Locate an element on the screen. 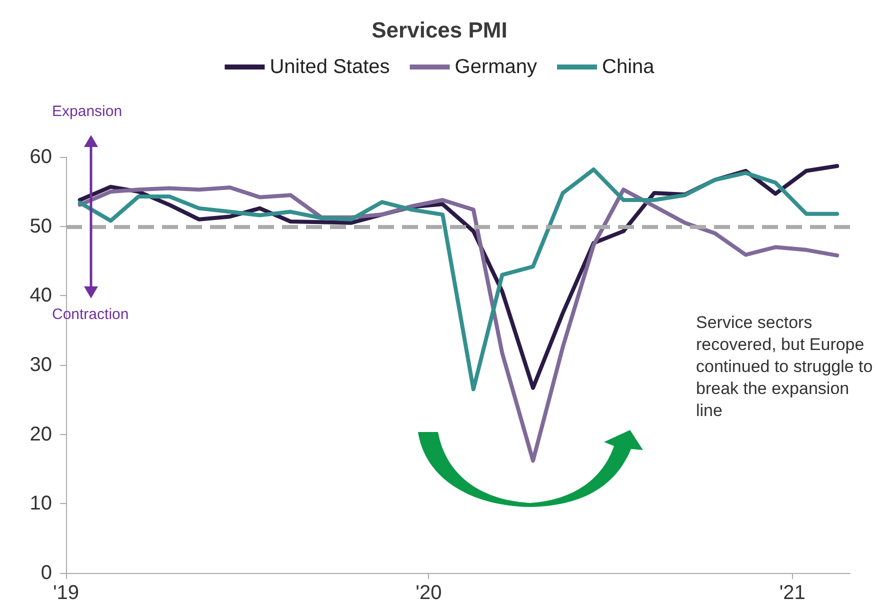 This screenshot has width=879, height=613. y-tick-label: 10 is located at coordinates (41, 503).